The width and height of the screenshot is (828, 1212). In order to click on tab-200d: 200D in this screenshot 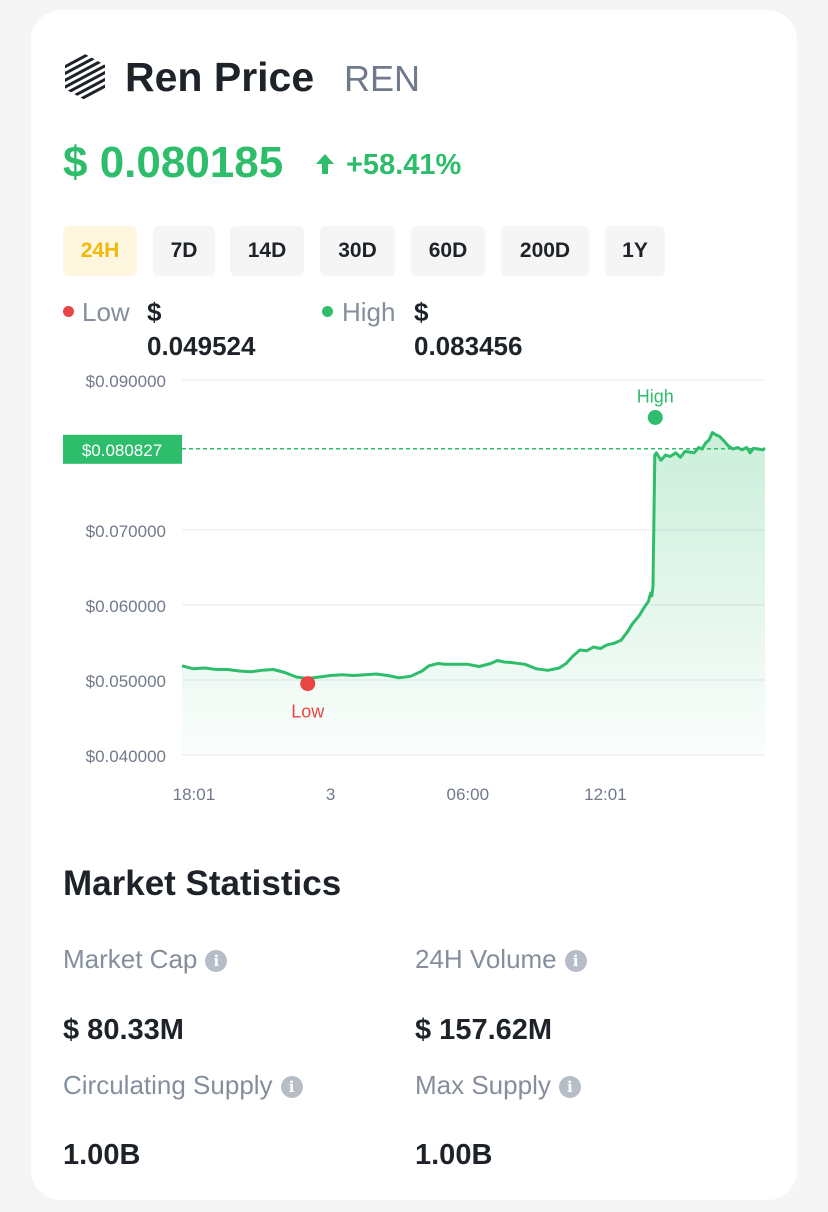, I will do `click(545, 251)`.